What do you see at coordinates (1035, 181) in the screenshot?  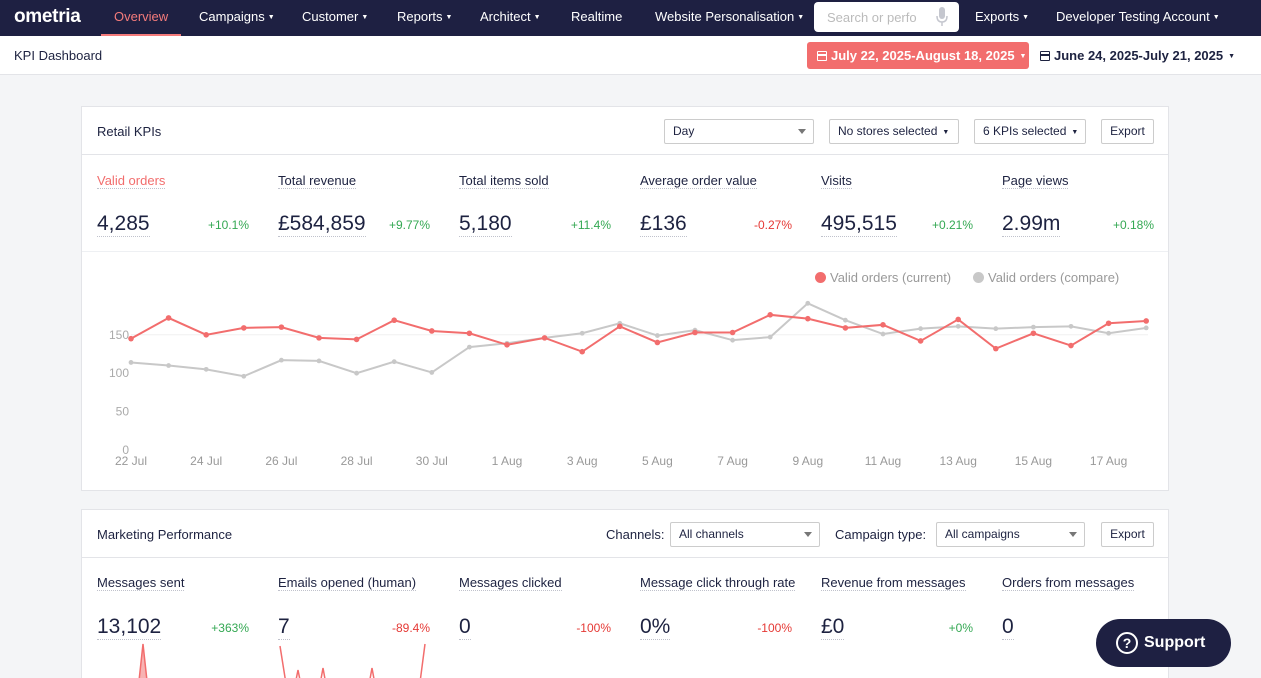 I see `metric-label: Page views` at bounding box center [1035, 181].